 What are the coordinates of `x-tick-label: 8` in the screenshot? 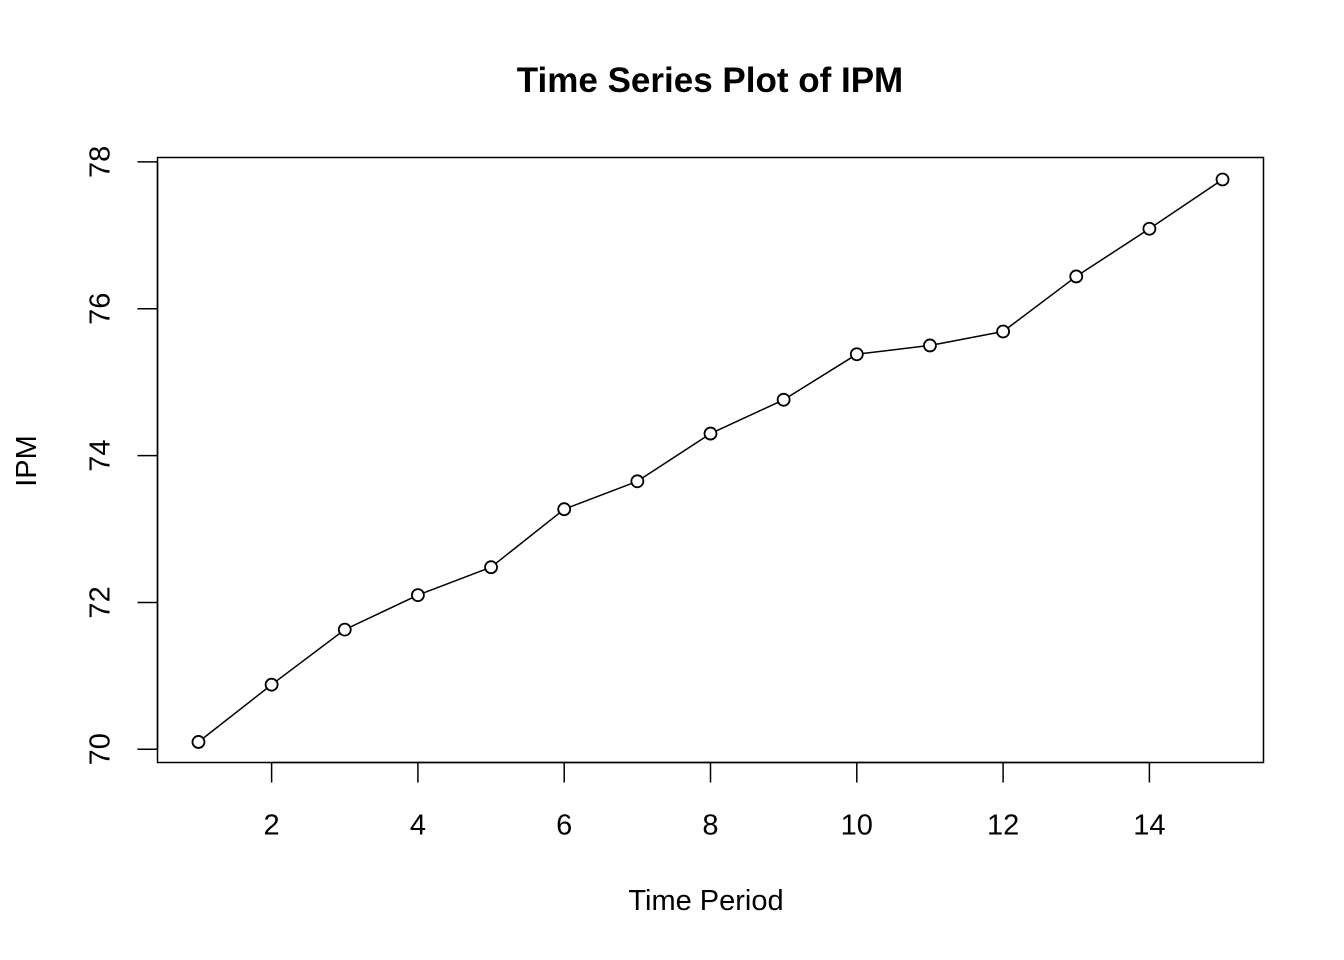 It's located at (710, 826).